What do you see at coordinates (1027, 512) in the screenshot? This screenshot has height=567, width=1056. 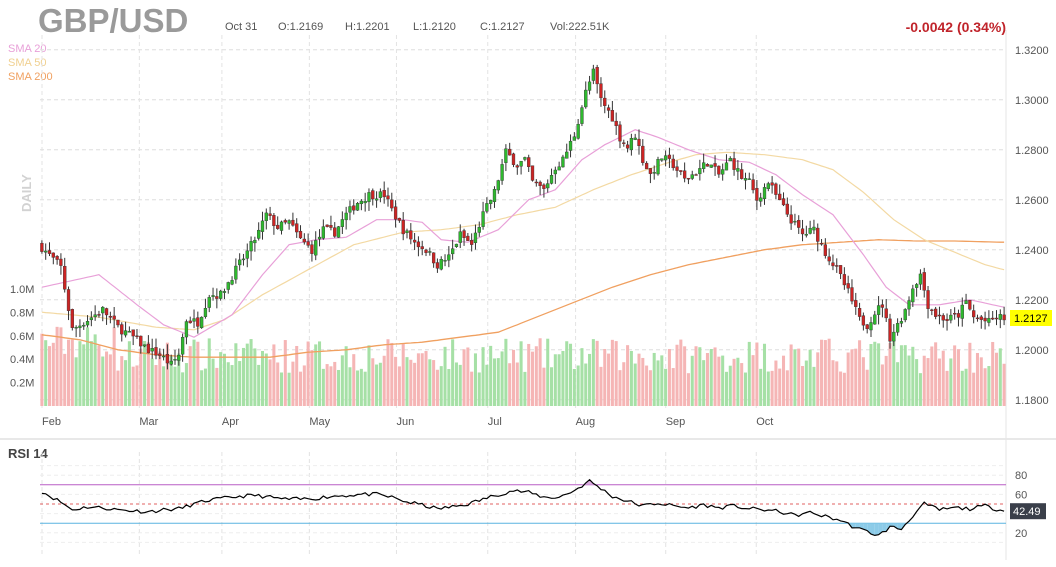 I see `rsi-last-label: 42.49` at bounding box center [1027, 512].